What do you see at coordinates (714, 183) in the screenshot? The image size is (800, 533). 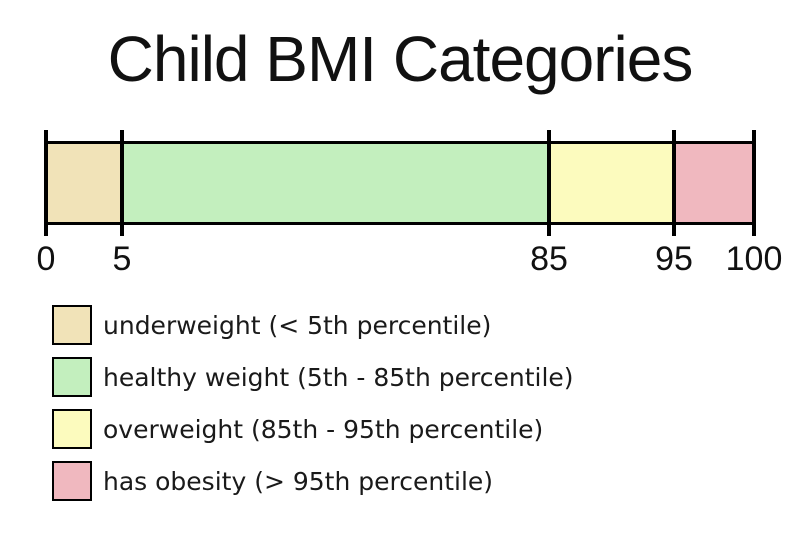 I see `bar-segment-has-obesity` at bounding box center [714, 183].